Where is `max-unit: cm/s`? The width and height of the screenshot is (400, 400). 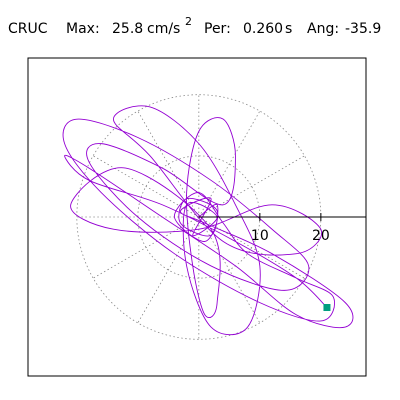 max-unit: cm/s is located at coordinates (163, 29).